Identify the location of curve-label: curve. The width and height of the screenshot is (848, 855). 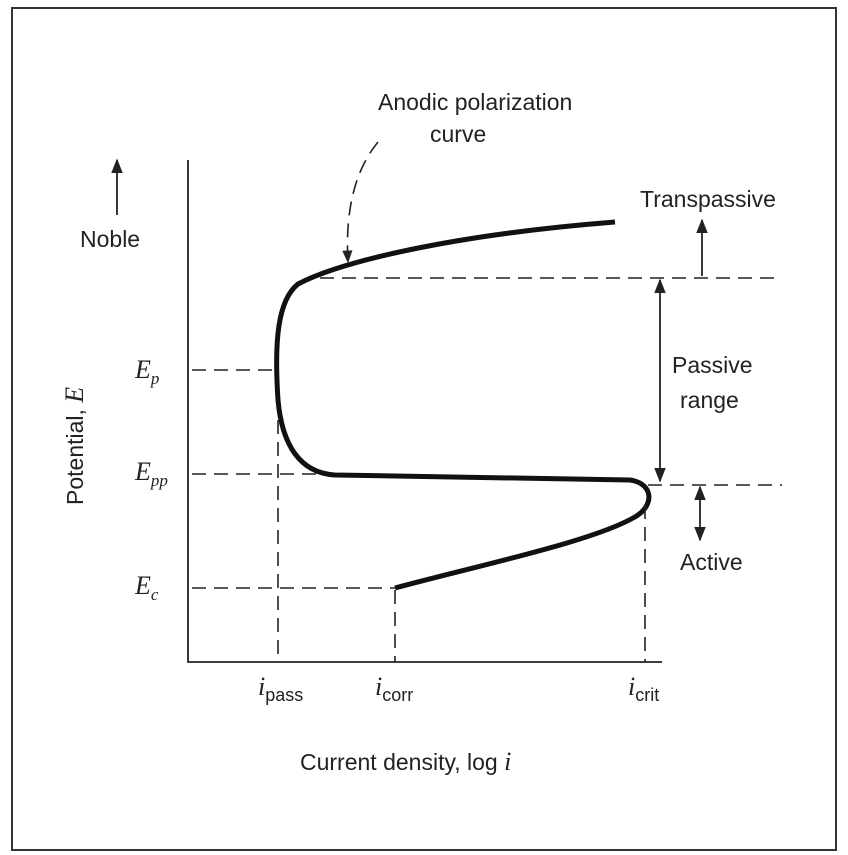
(458, 134).